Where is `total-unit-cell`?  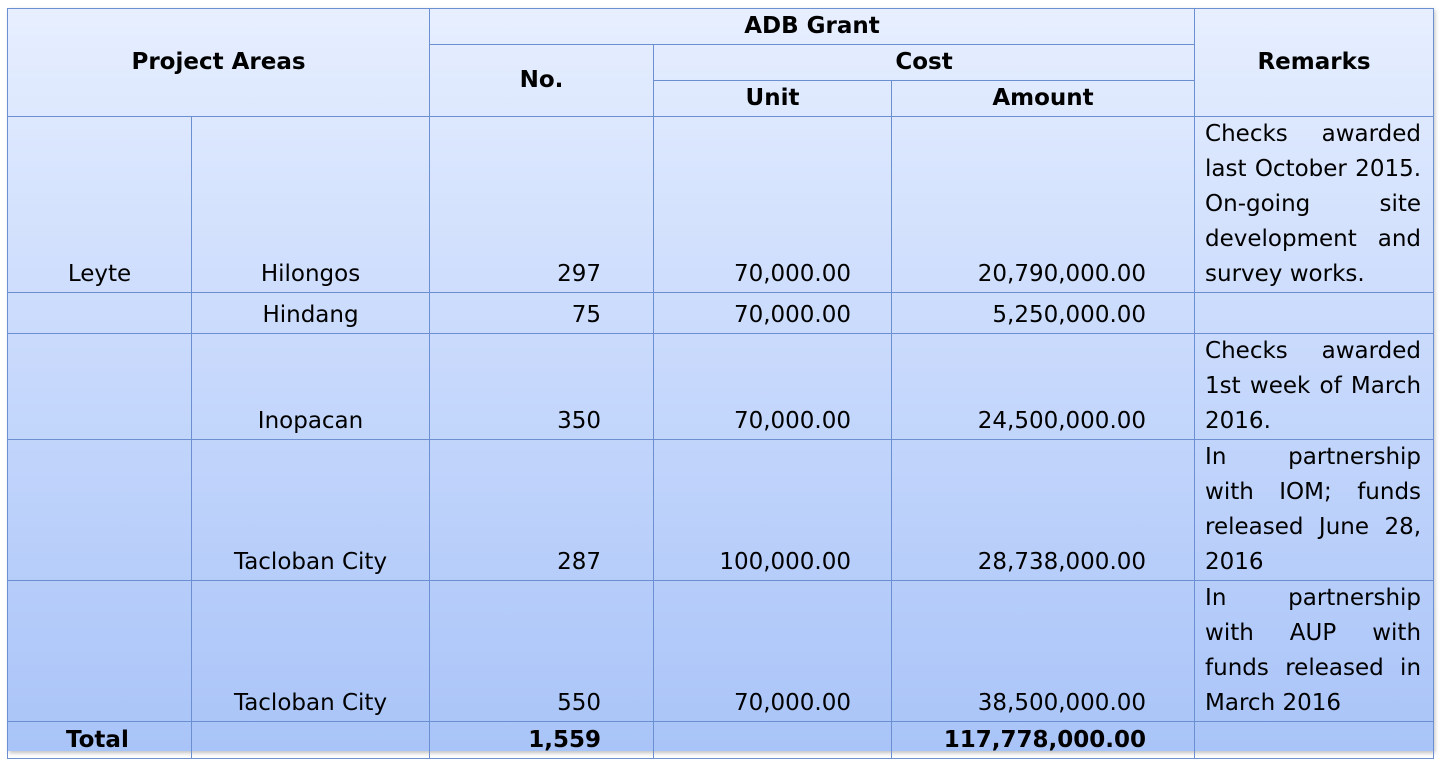
total-unit-cell is located at coordinates (773, 740).